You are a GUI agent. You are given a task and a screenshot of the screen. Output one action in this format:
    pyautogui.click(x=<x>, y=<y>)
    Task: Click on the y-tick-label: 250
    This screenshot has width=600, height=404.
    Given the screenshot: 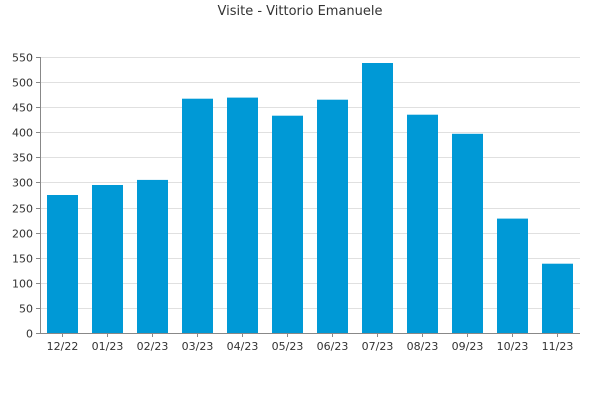 What is the action you would take?
    pyautogui.click(x=22, y=209)
    